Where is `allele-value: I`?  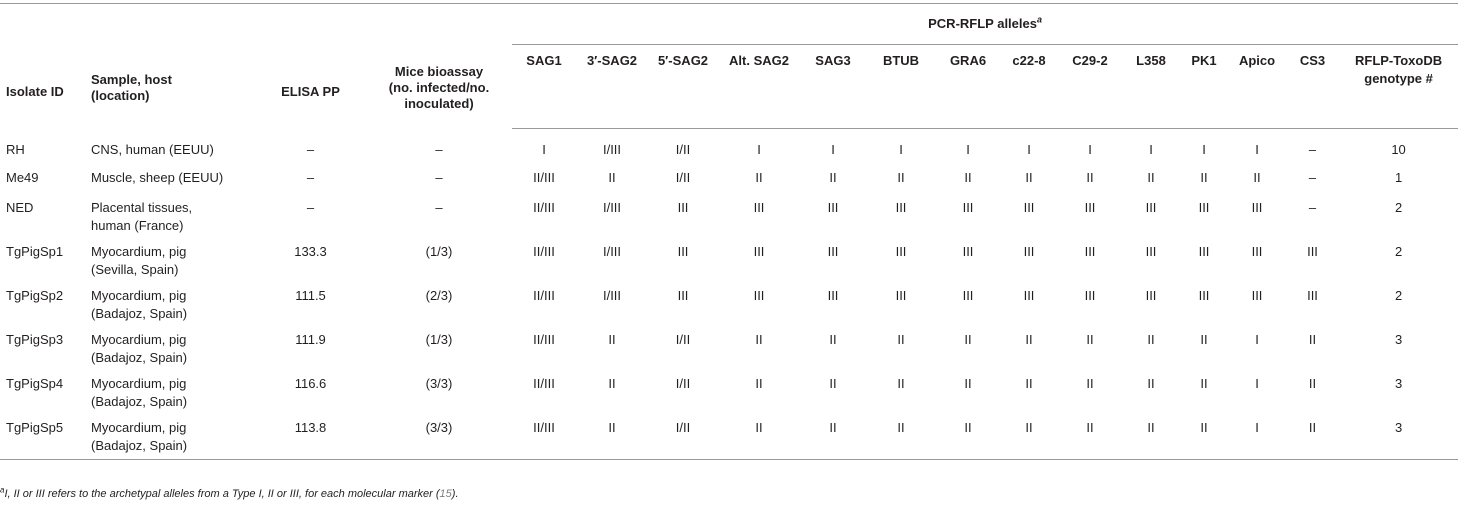 allele-value: I is located at coordinates (1257, 427).